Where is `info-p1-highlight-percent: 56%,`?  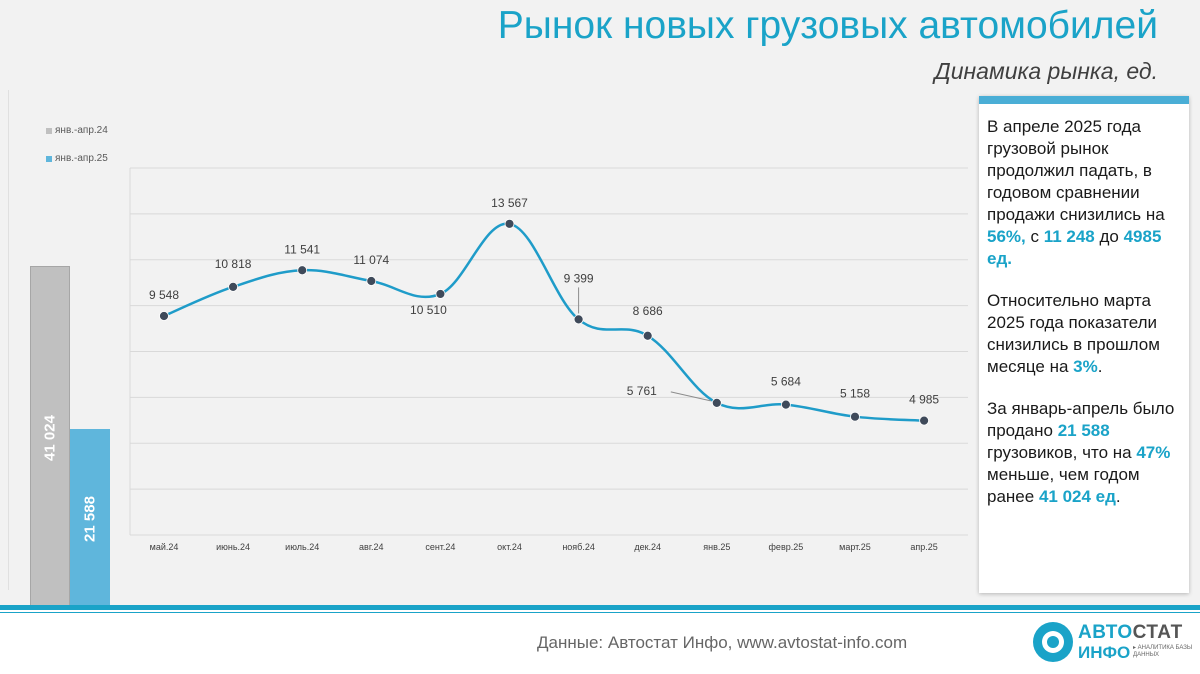
info-p1-highlight-percent: 56%, is located at coordinates (1006, 236).